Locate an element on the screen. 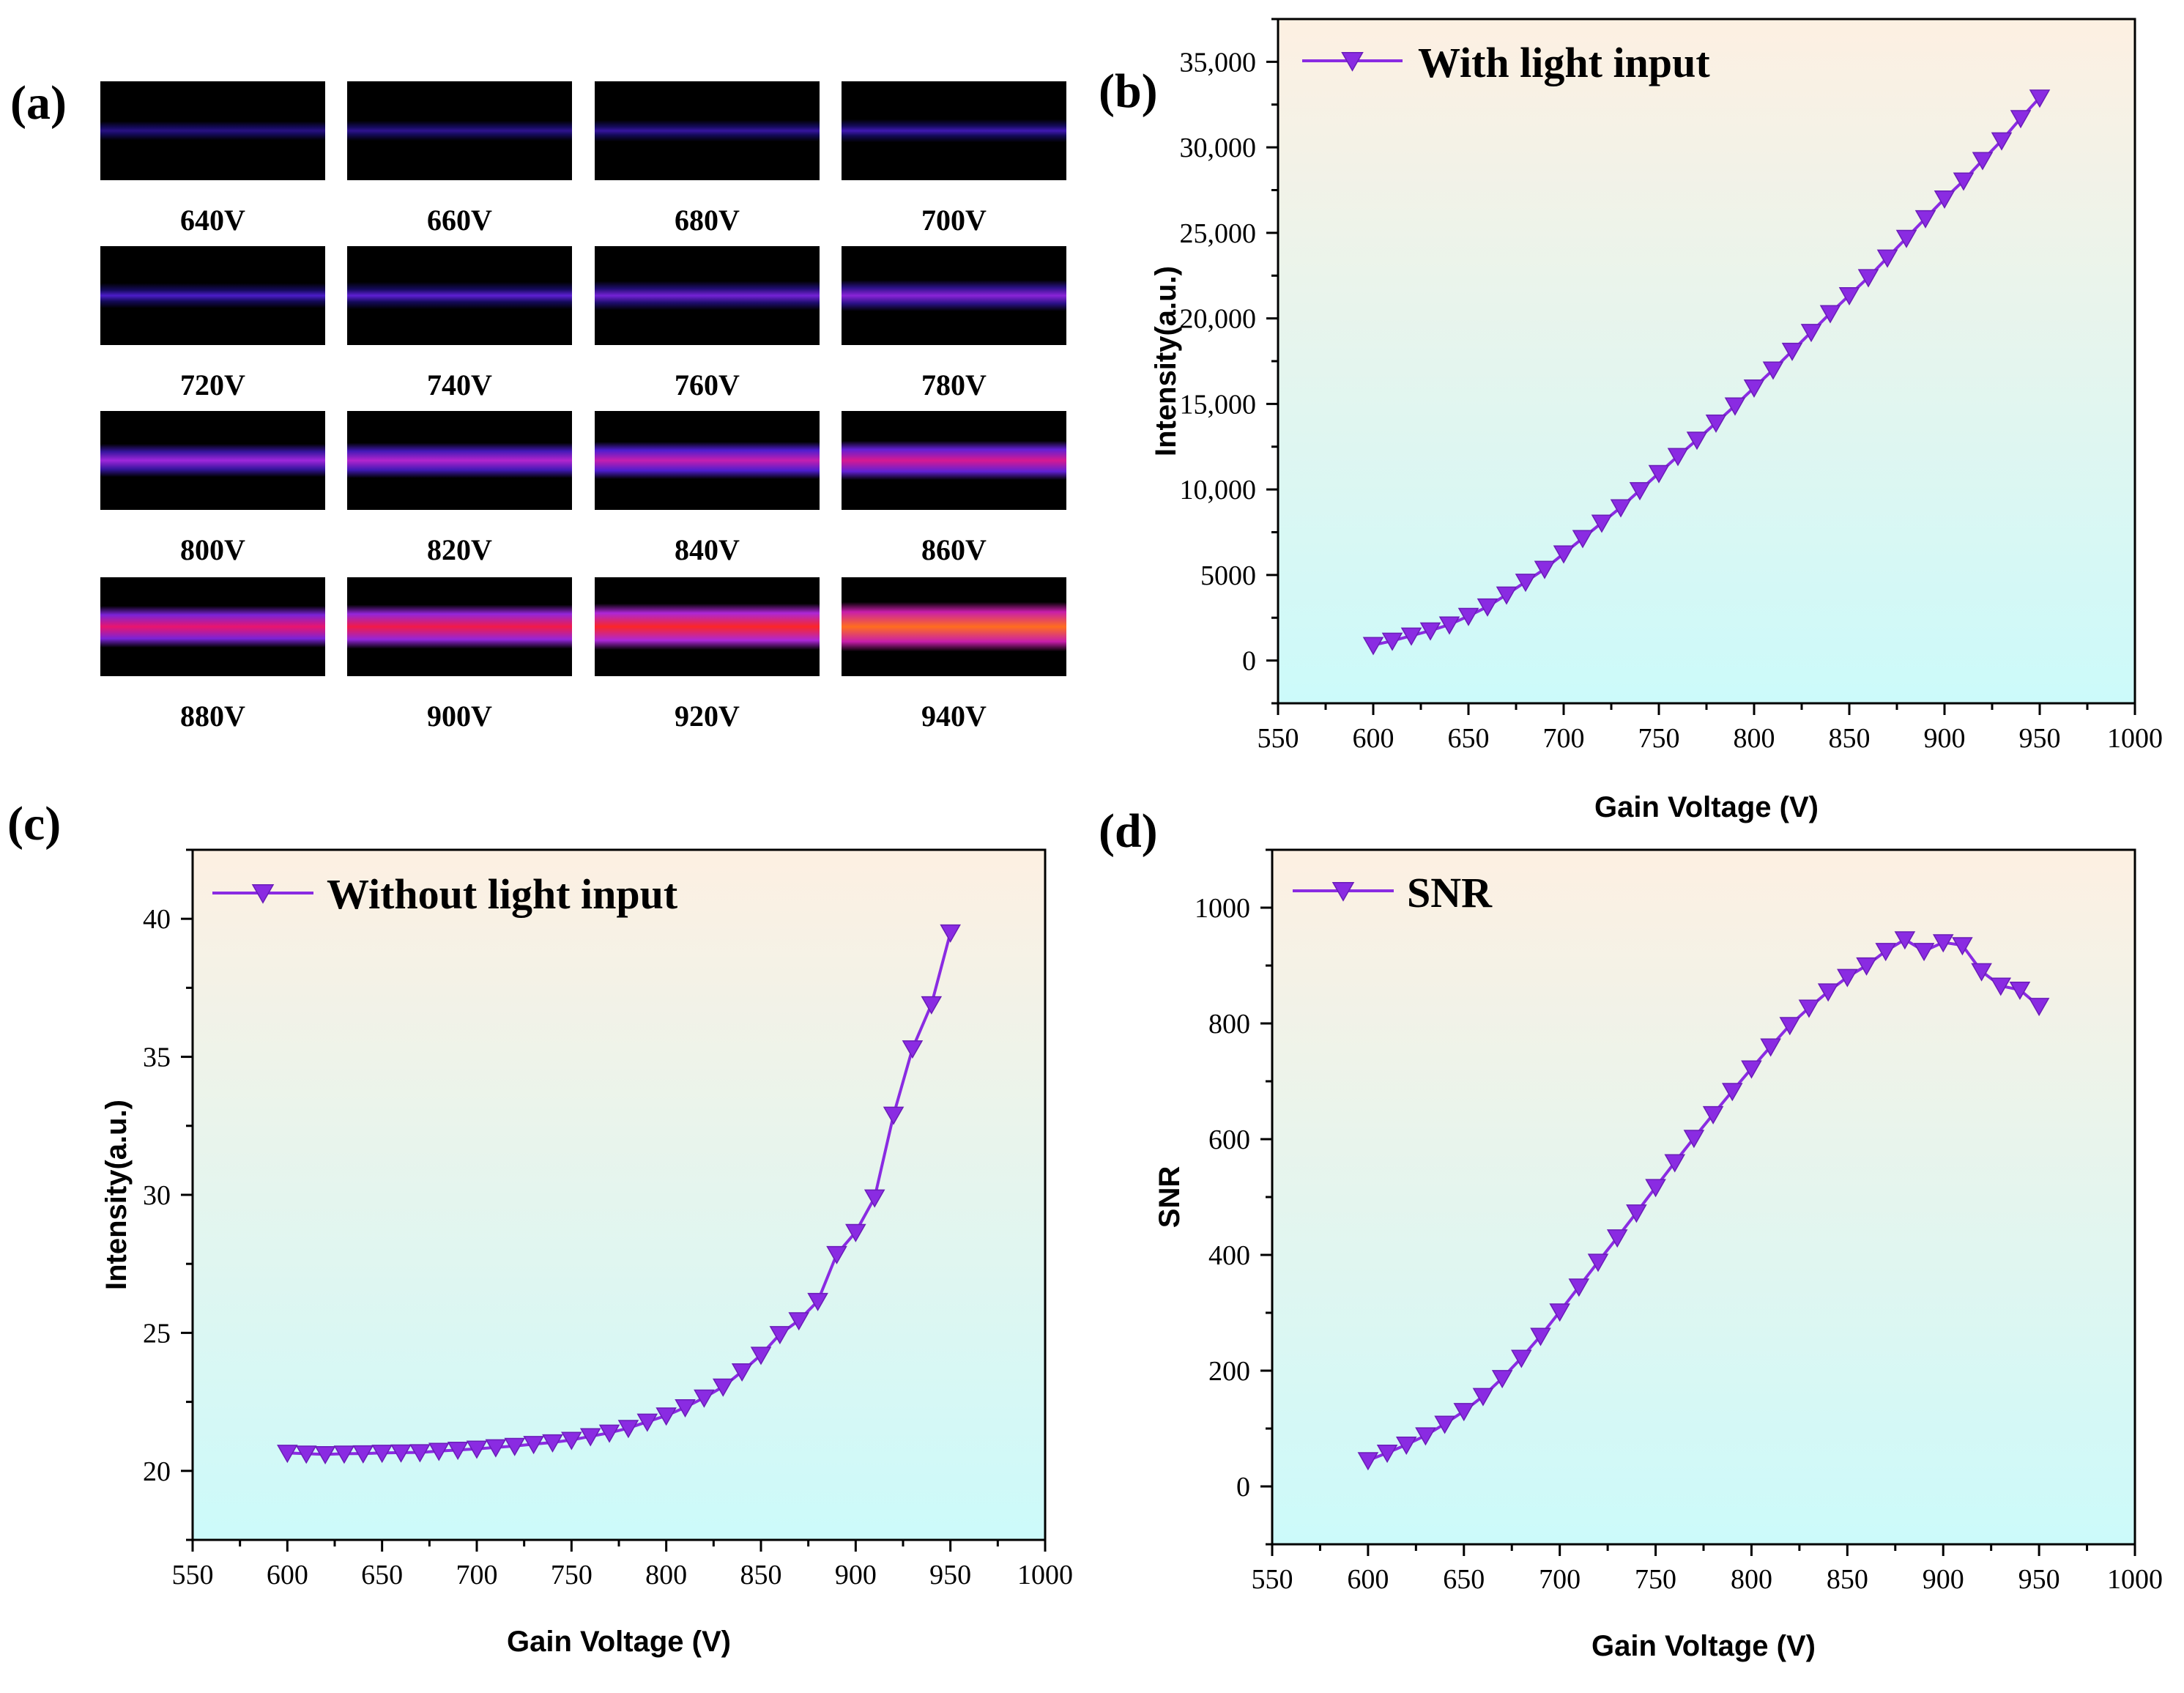 Image resolution: width=2184 pixels, height=1693 pixels. y-tick-label: 40 is located at coordinates (157, 919).